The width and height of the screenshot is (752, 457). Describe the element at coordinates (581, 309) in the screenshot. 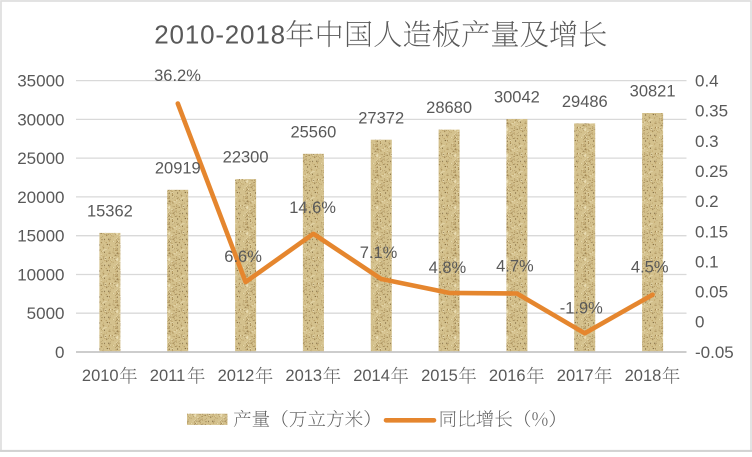

I see `svg-text: -1.9%` at that location.